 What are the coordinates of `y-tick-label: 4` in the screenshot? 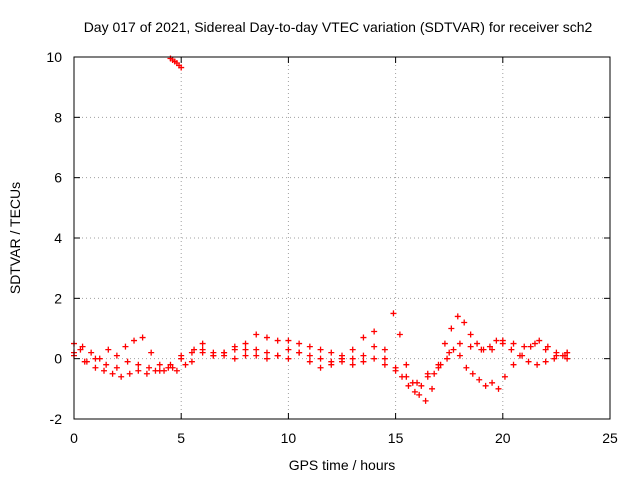 It's located at (58, 238).